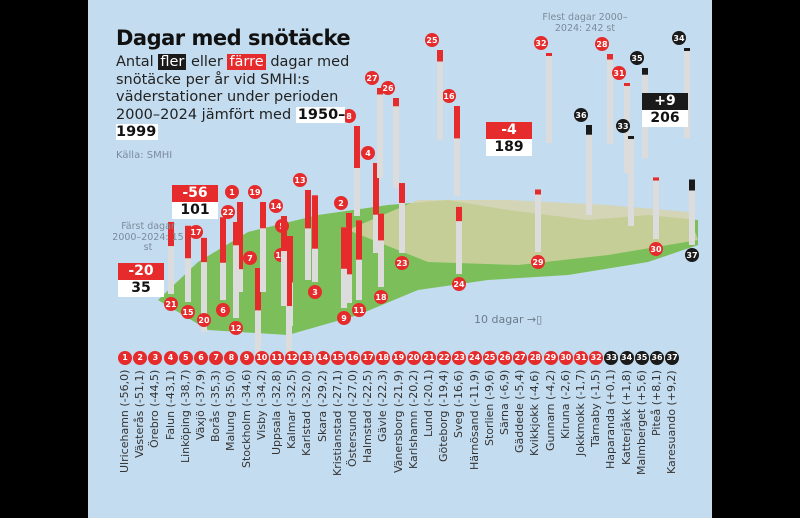 Image resolution: width=800 pixels, height=518 pixels. What do you see at coordinates (246, 358) in the screenshot?
I see `station-number: 9` at bounding box center [246, 358].